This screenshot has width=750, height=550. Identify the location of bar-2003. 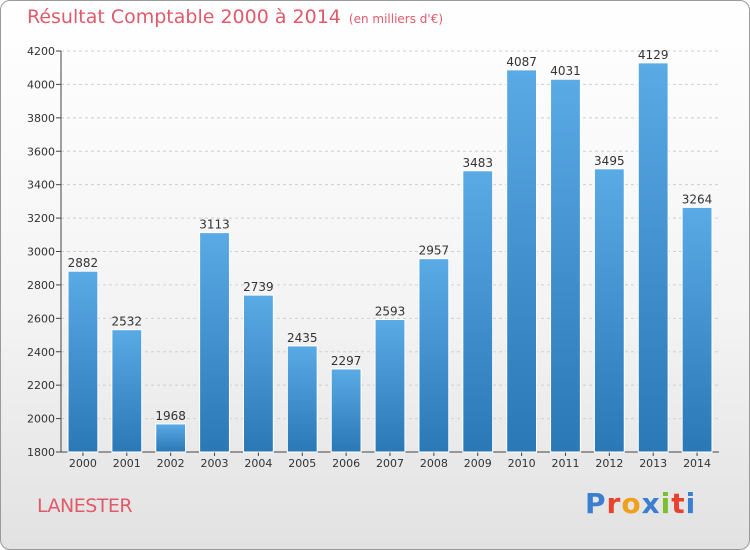
(214, 342).